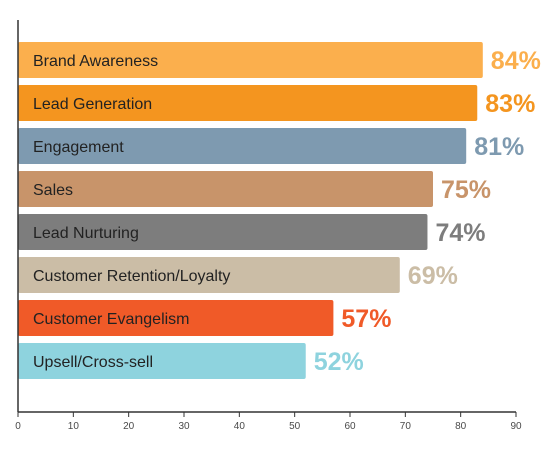  Describe the element at coordinates (516, 61) in the screenshot. I see `bar-value-label: 84%` at that location.